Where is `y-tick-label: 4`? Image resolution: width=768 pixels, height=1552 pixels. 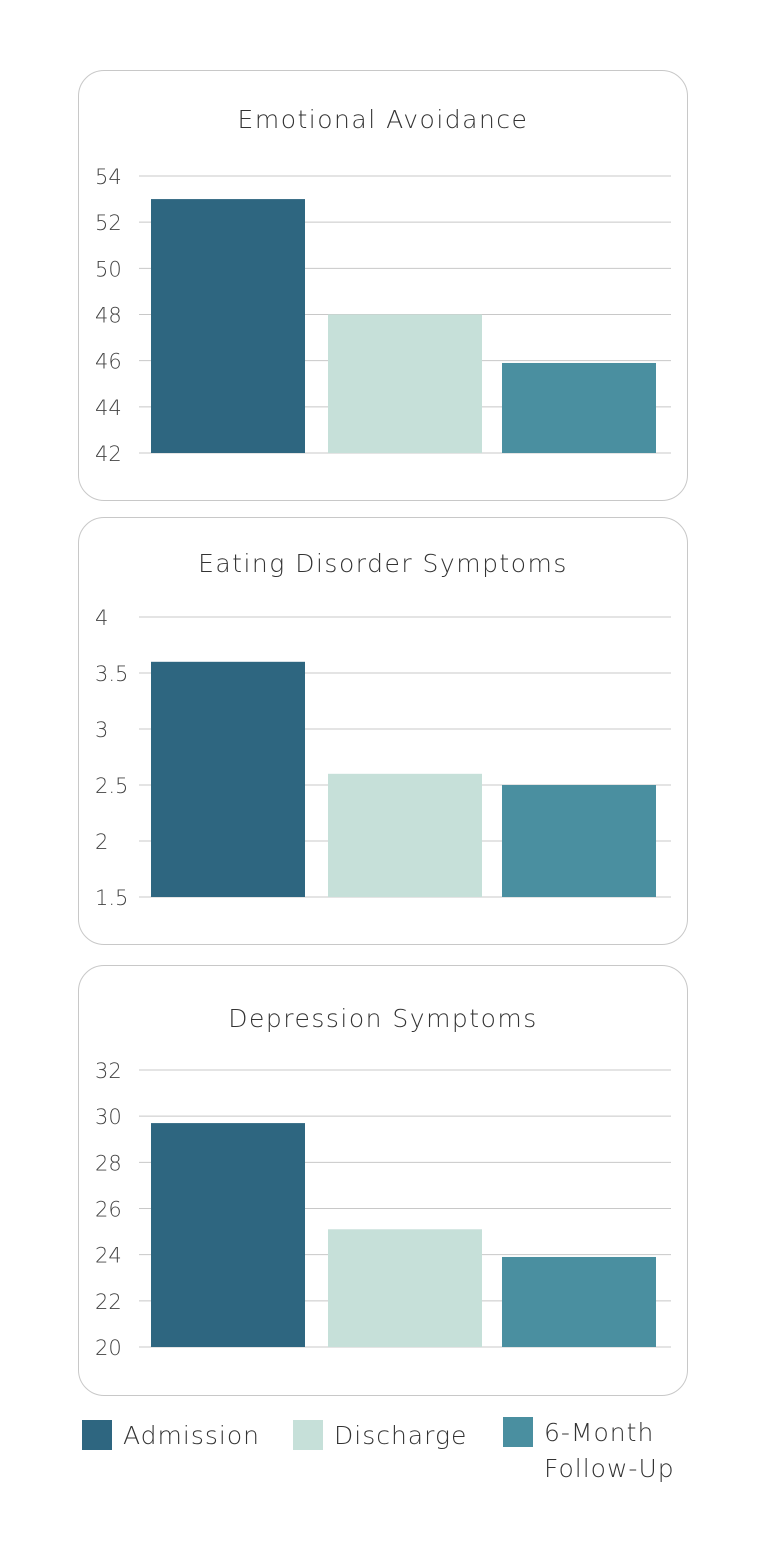
y-tick-label: 4 is located at coordinates (101, 618).